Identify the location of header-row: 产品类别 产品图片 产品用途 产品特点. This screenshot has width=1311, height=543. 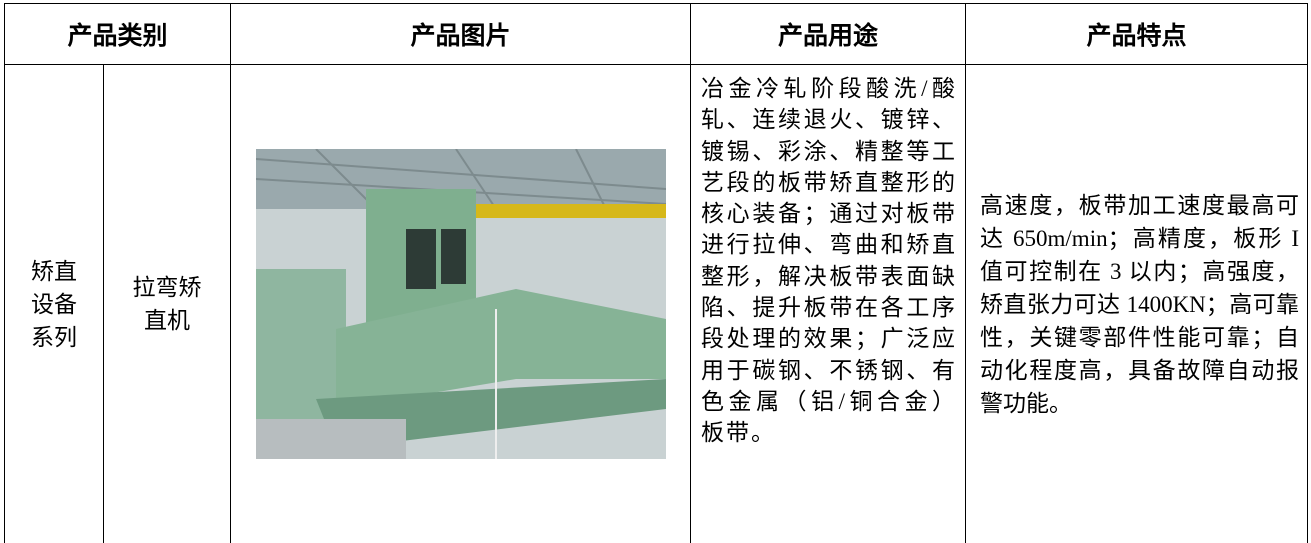
(656, 34).